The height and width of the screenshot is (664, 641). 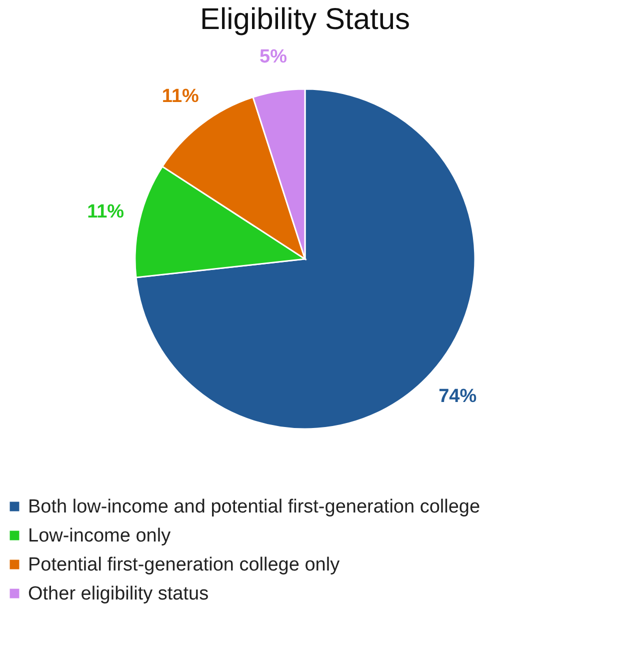 What do you see at coordinates (118, 594) in the screenshot?
I see `legend-label: Other eligibility status` at bounding box center [118, 594].